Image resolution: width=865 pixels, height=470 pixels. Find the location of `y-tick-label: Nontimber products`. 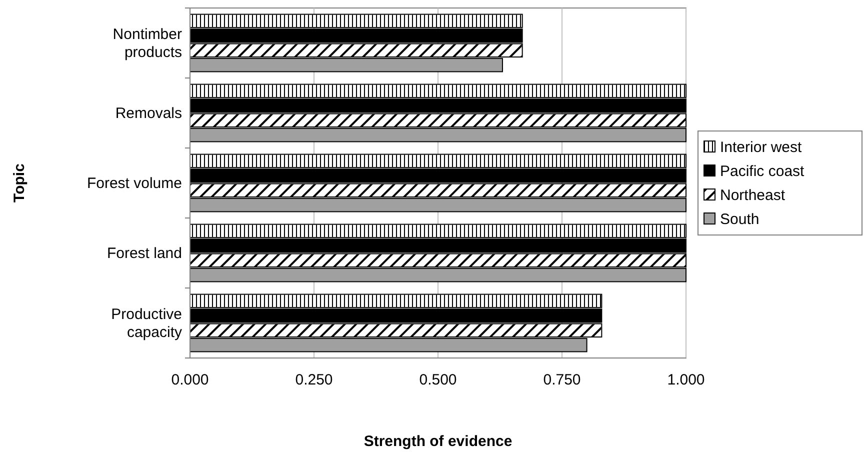

y-tick-label: Nontimber products is located at coordinates (147, 43).